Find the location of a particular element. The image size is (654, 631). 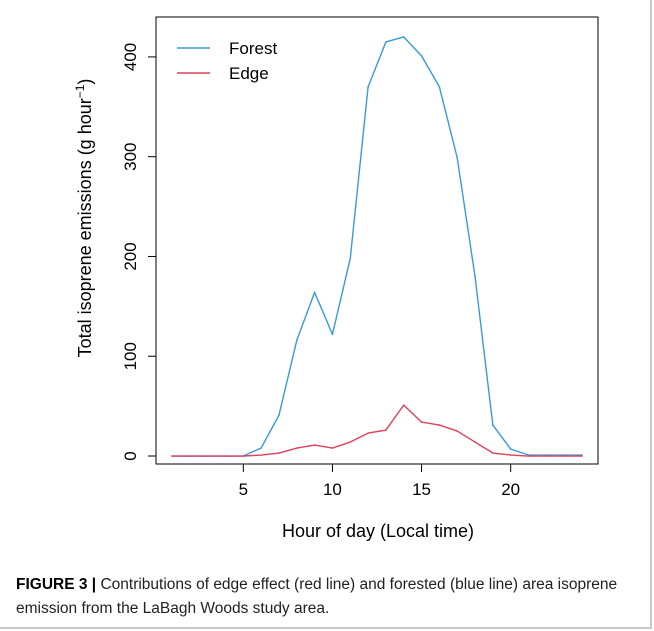

y-tick-label-200: 200 is located at coordinates (130, 256).